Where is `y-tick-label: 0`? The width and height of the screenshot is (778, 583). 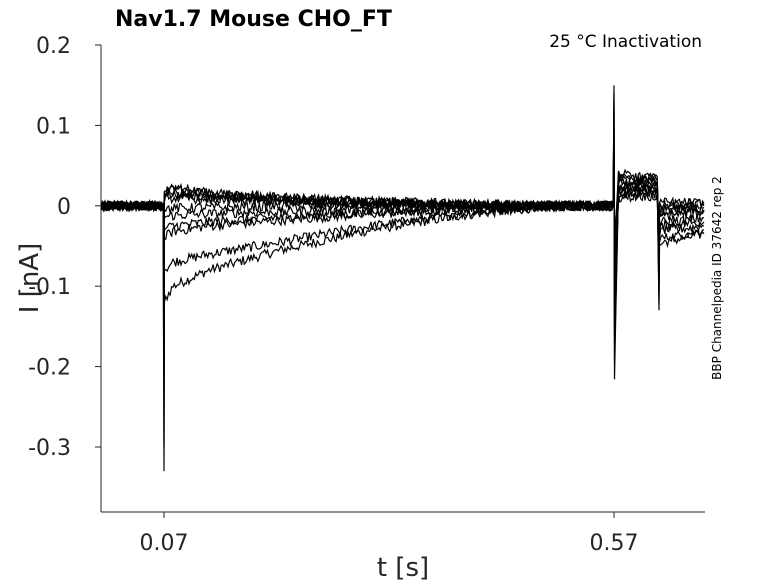 y-tick-label: 0 is located at coordinates (64, 207).